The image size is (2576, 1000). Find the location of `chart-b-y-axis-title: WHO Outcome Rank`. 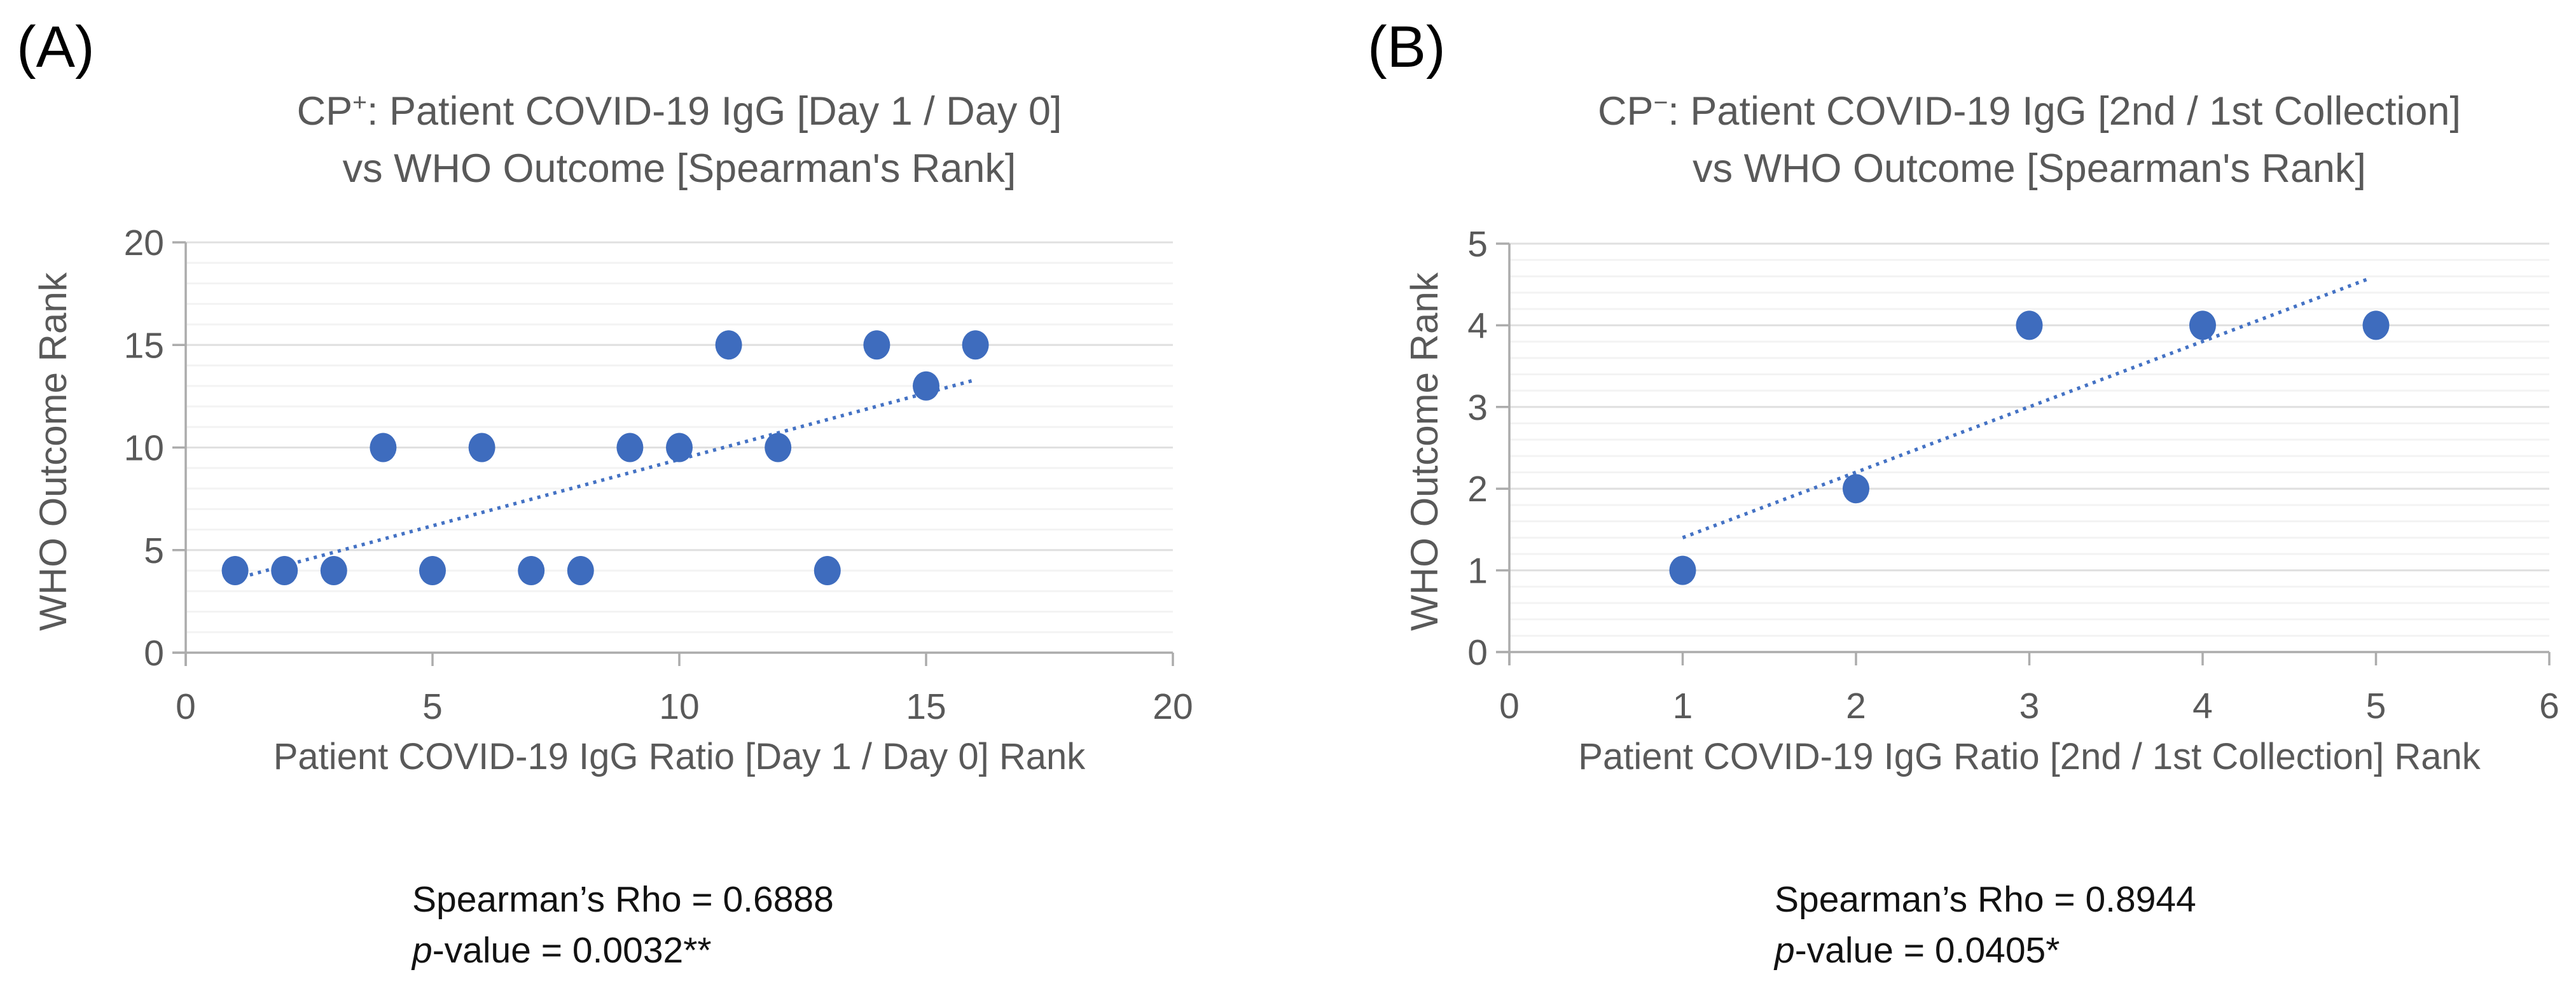

chart-b-y-axis-title: WHO Outcome Rank is located at coordinates (1424, 452).